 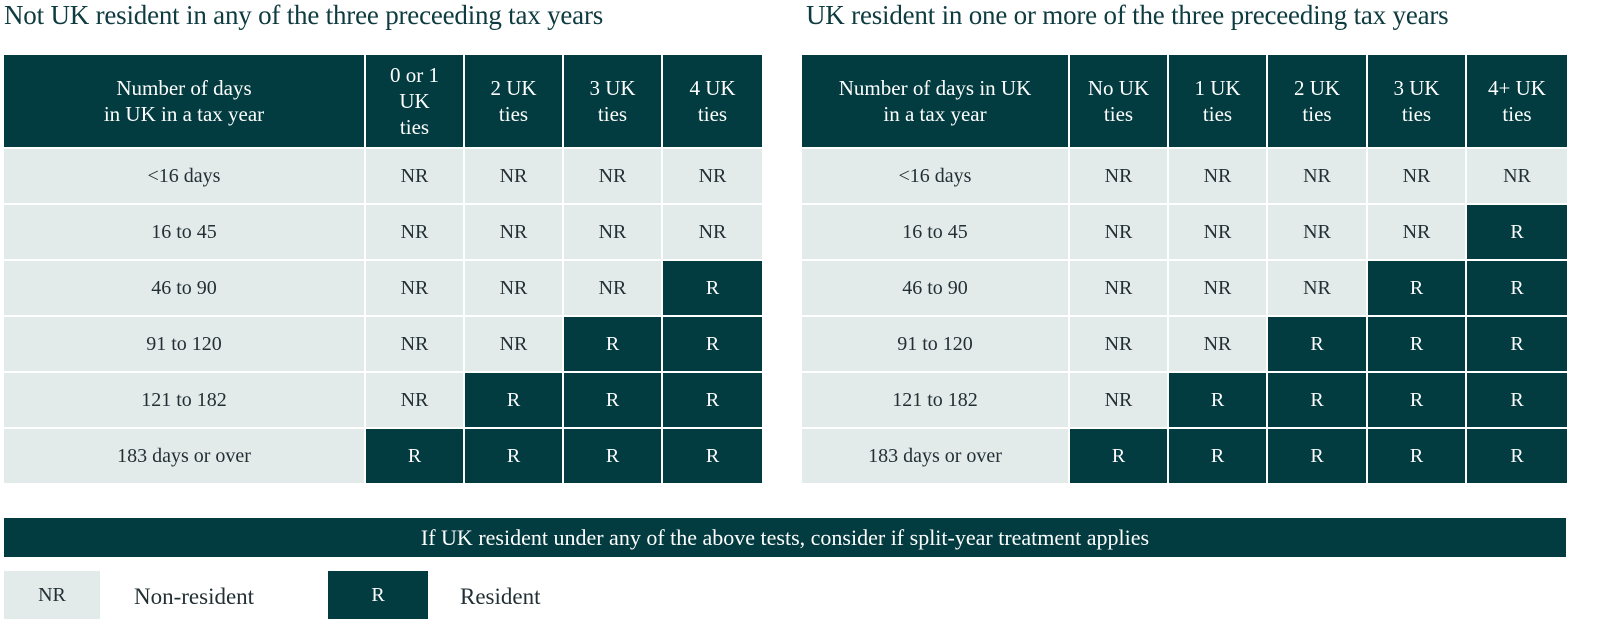 I want to click on table-row: 16 to 45 NR NR NR NR, so click(x=383, y=232).